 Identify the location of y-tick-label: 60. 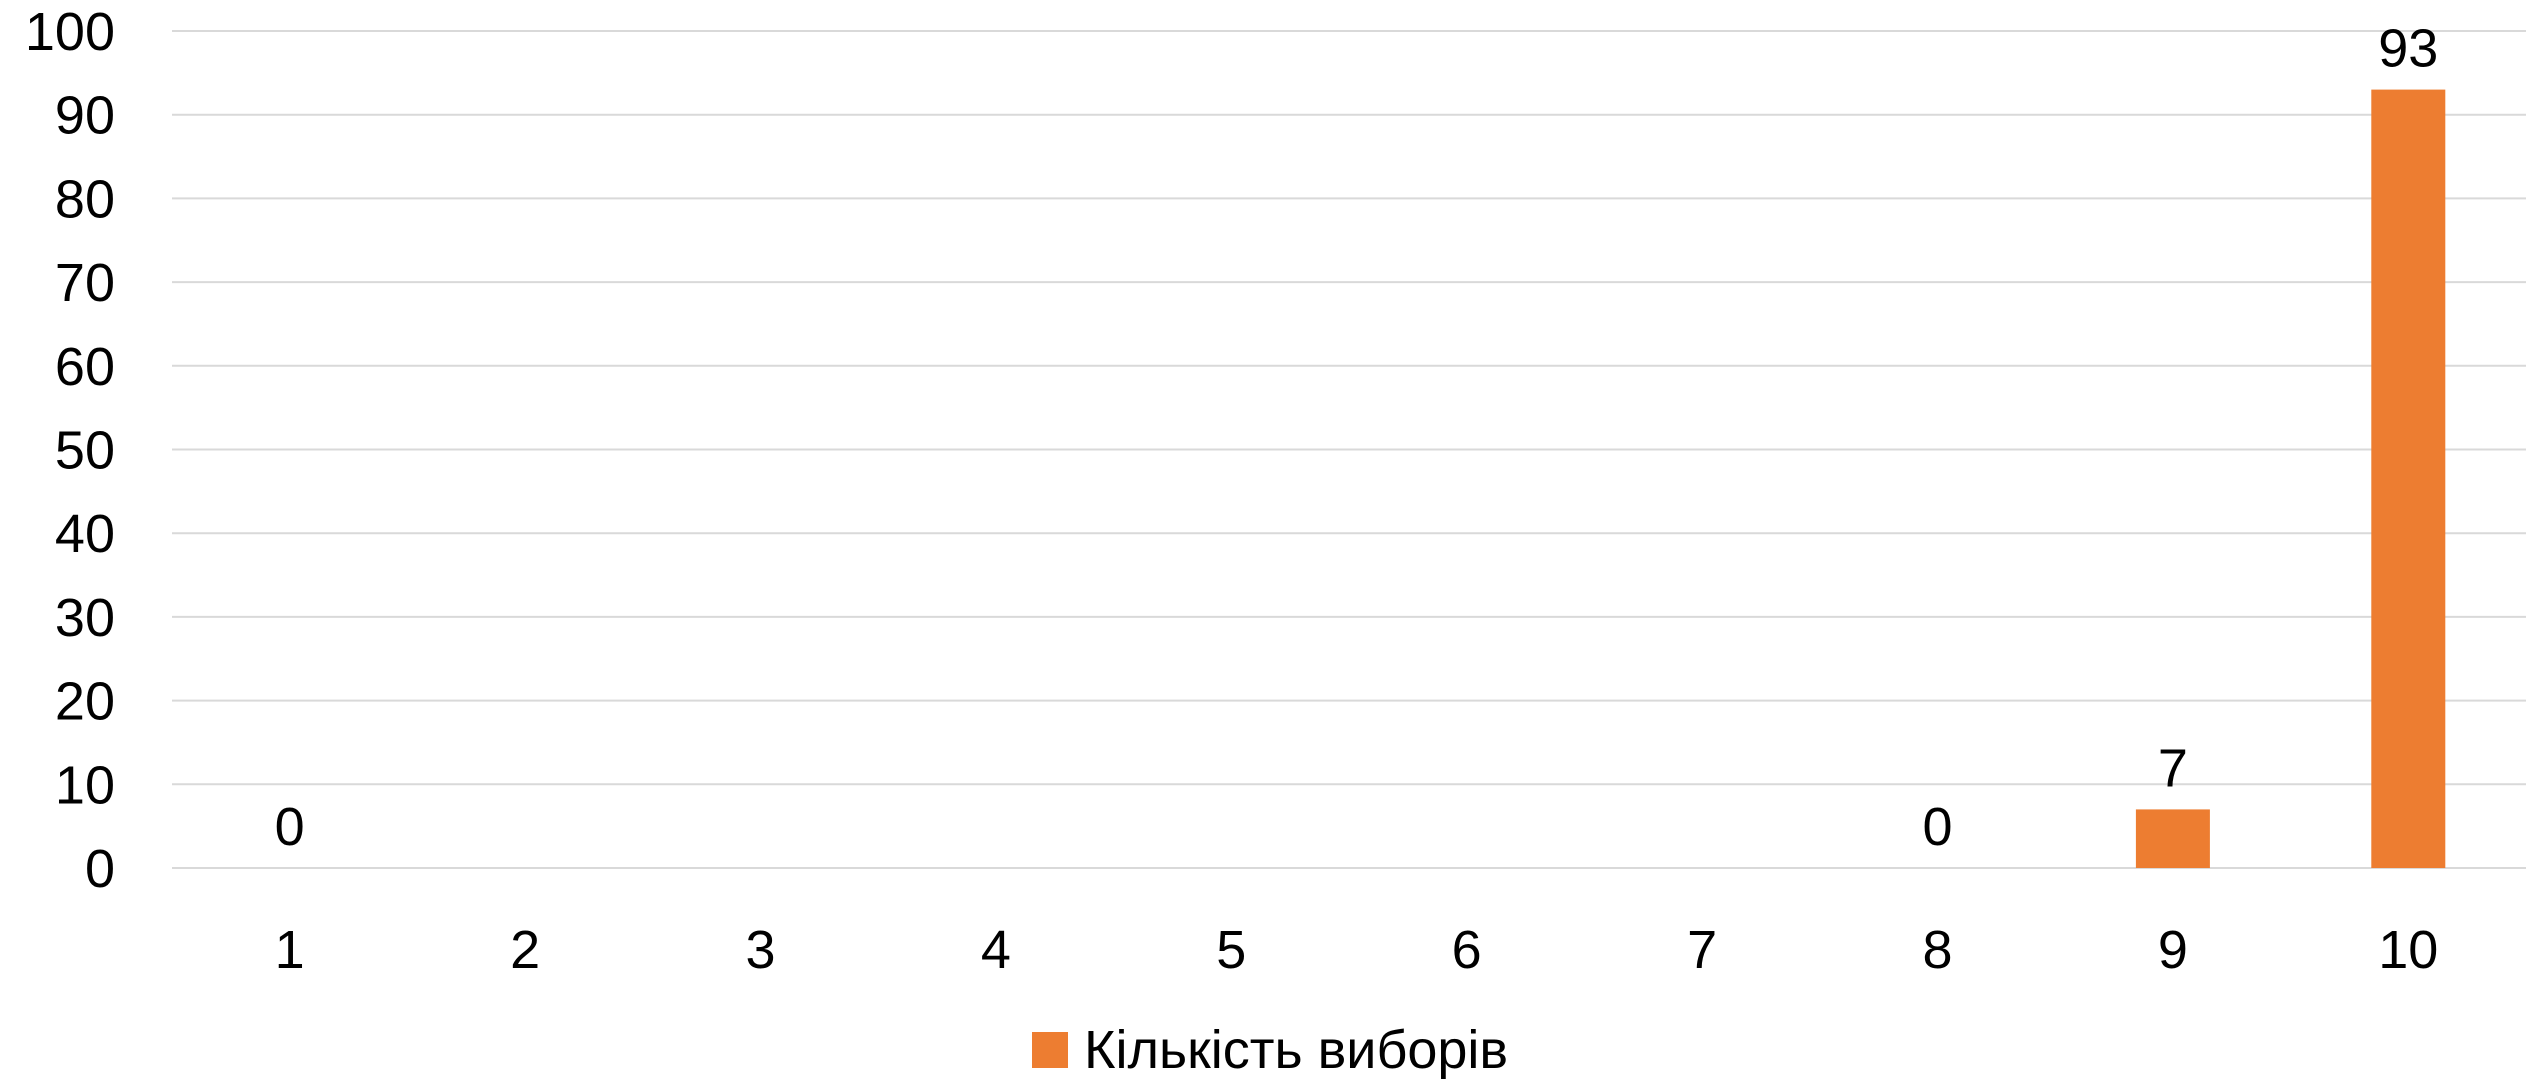
(85, 367).